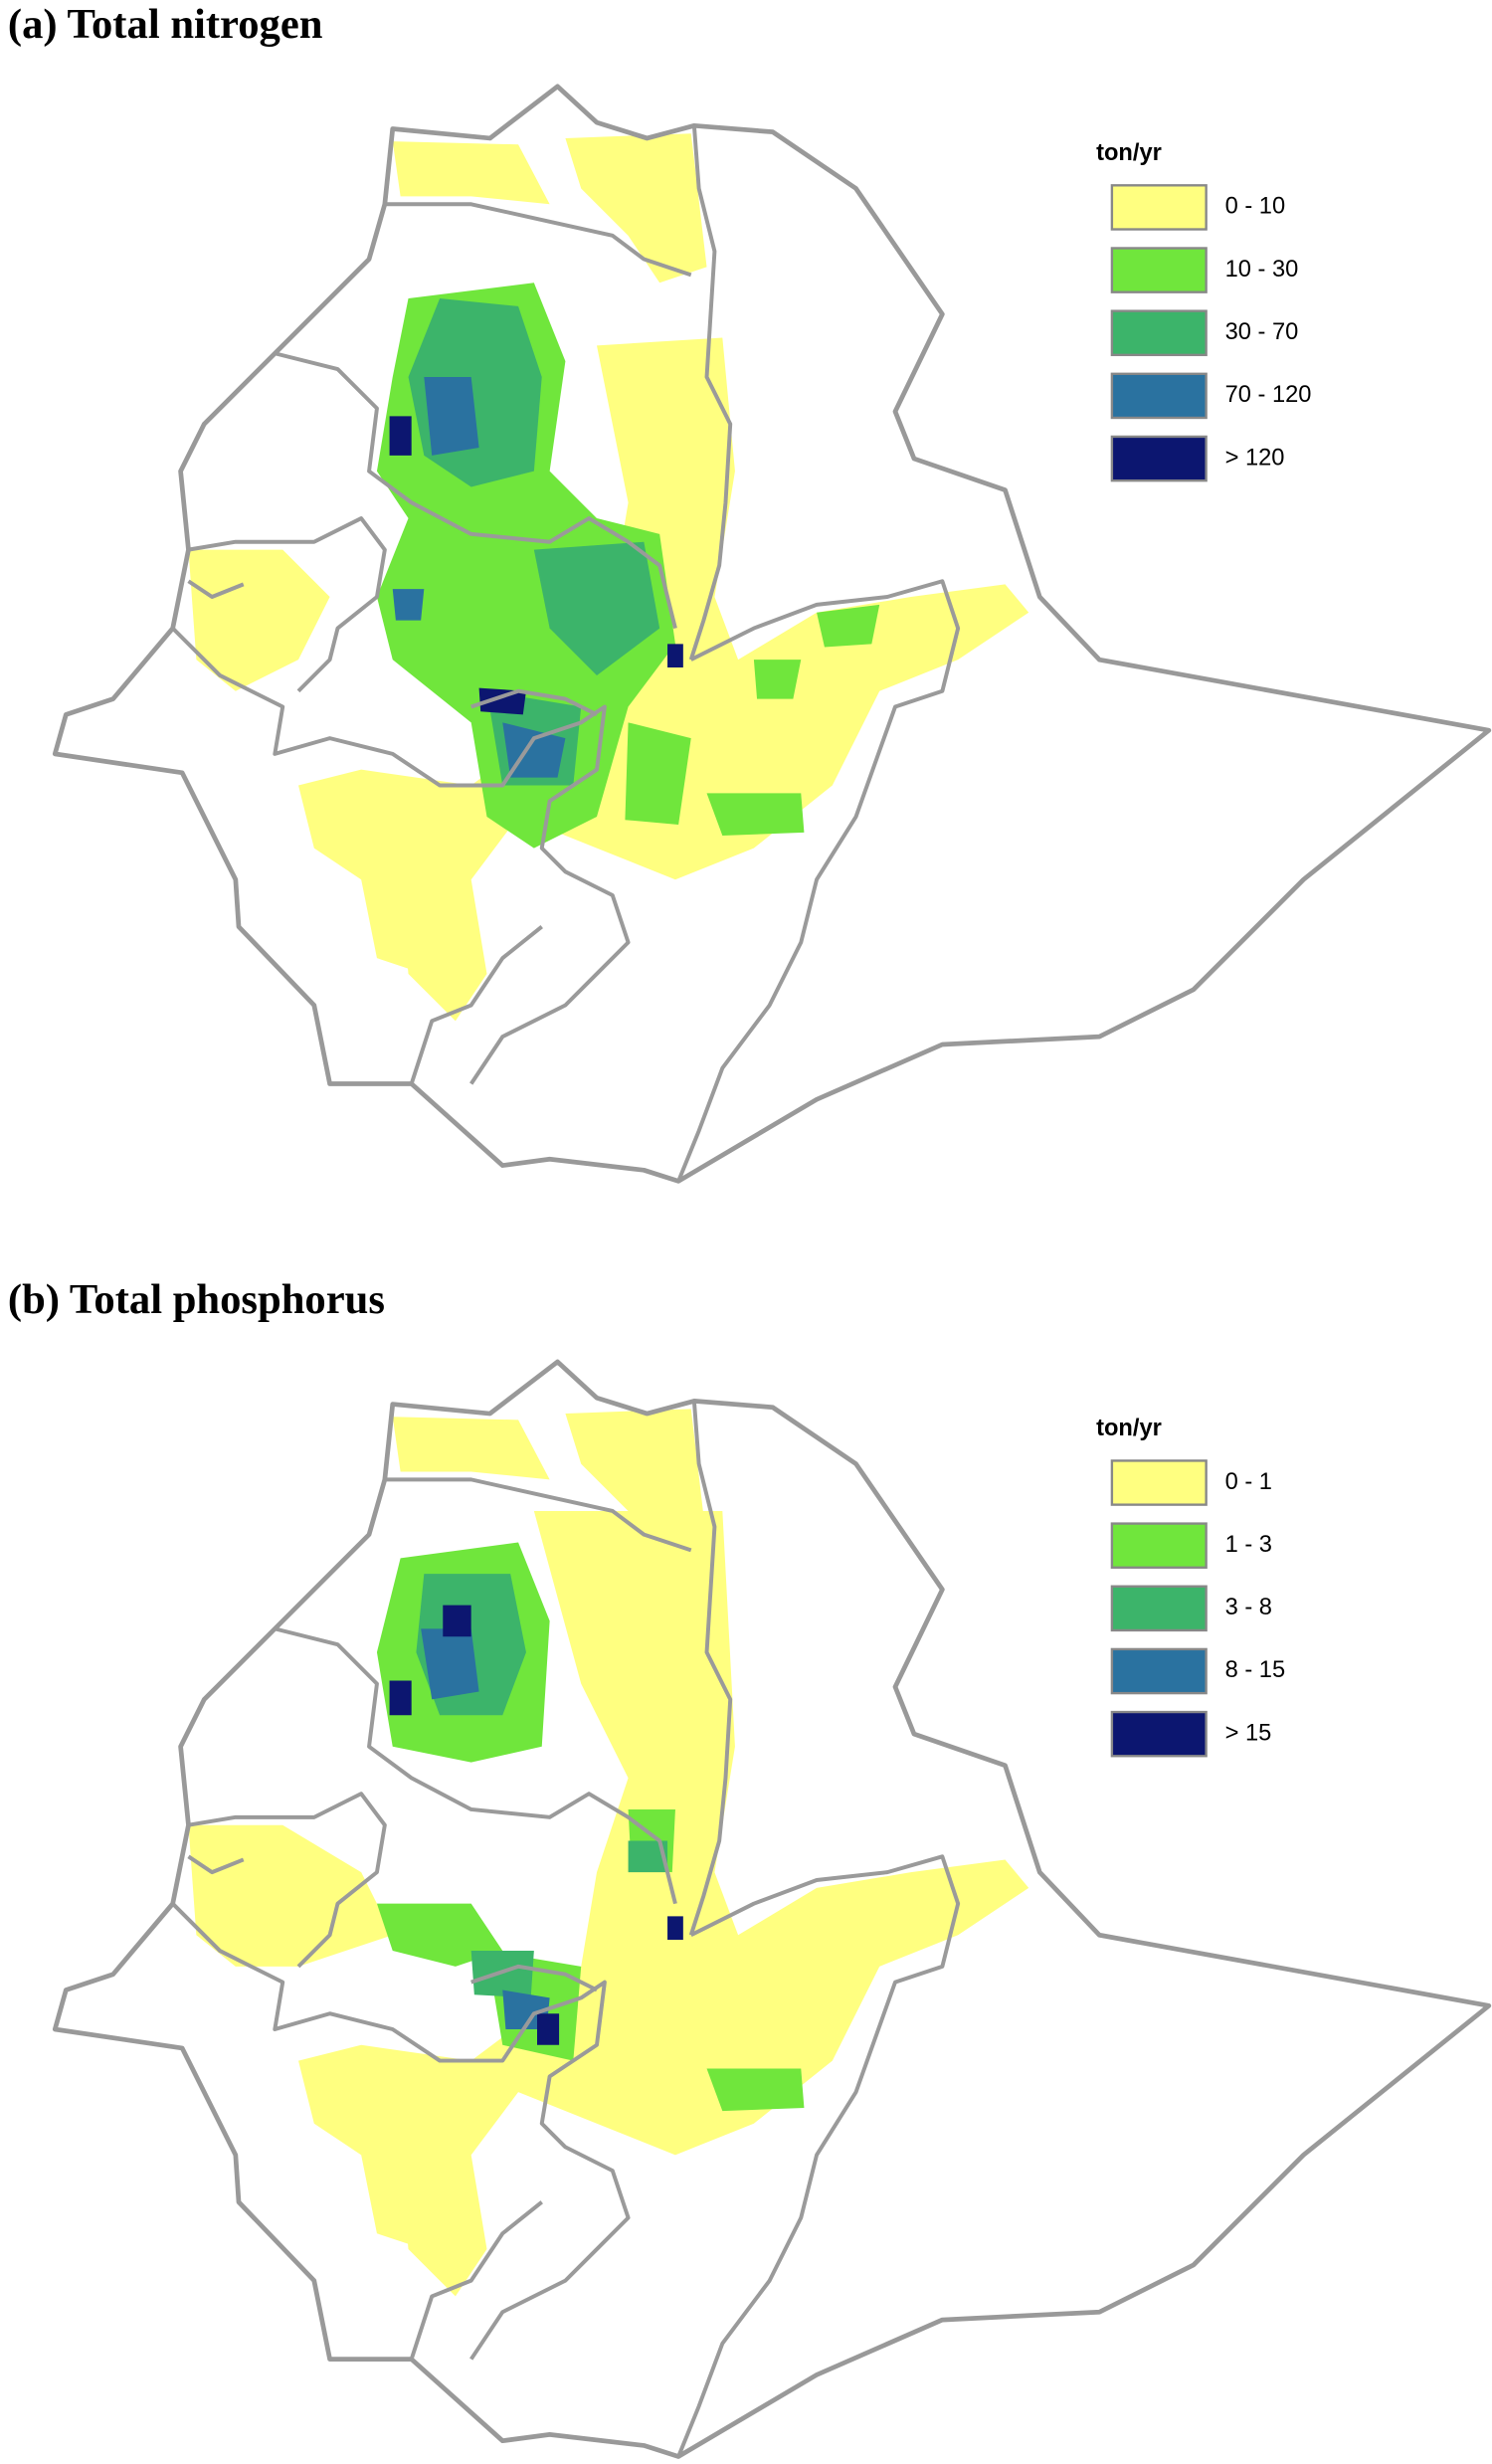 This screenshot has height=2464, width=1492. What do you see at coordinates (1248, 1545) in the screenshot?
I see `legend-label: 1 - 3` at bounding box center [1248, 1545].